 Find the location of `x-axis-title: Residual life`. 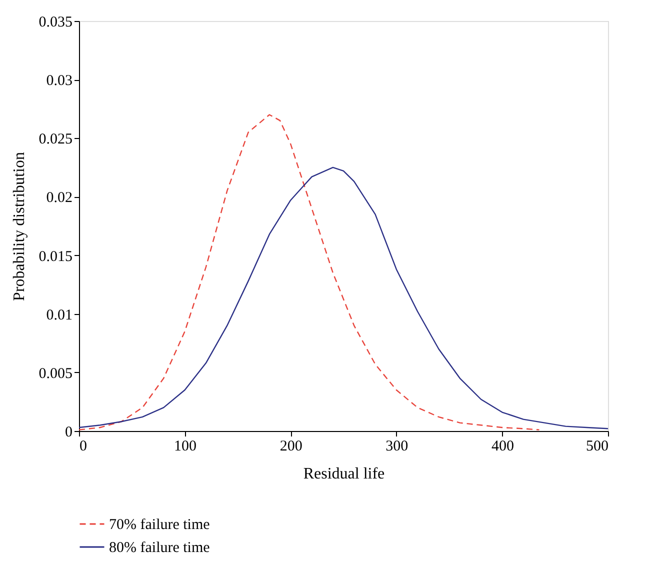

x-axis-title: Residual life is located at coordinates (344, 474).